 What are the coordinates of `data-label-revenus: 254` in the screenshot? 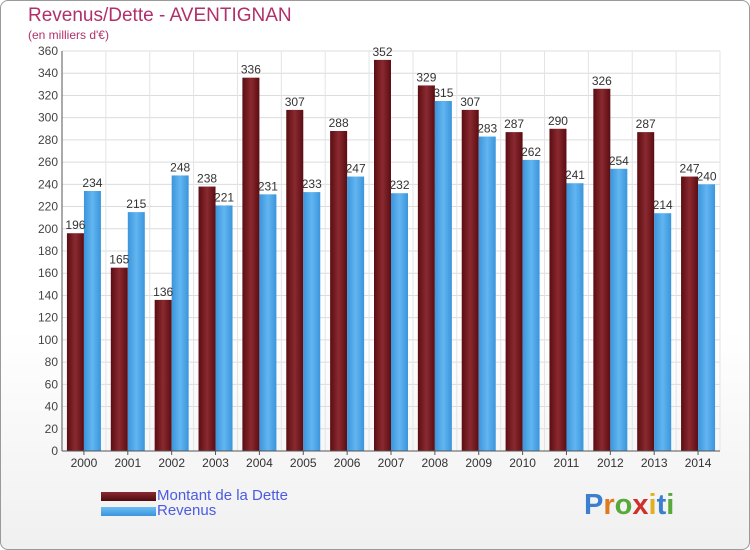 It's located at (619, 161).